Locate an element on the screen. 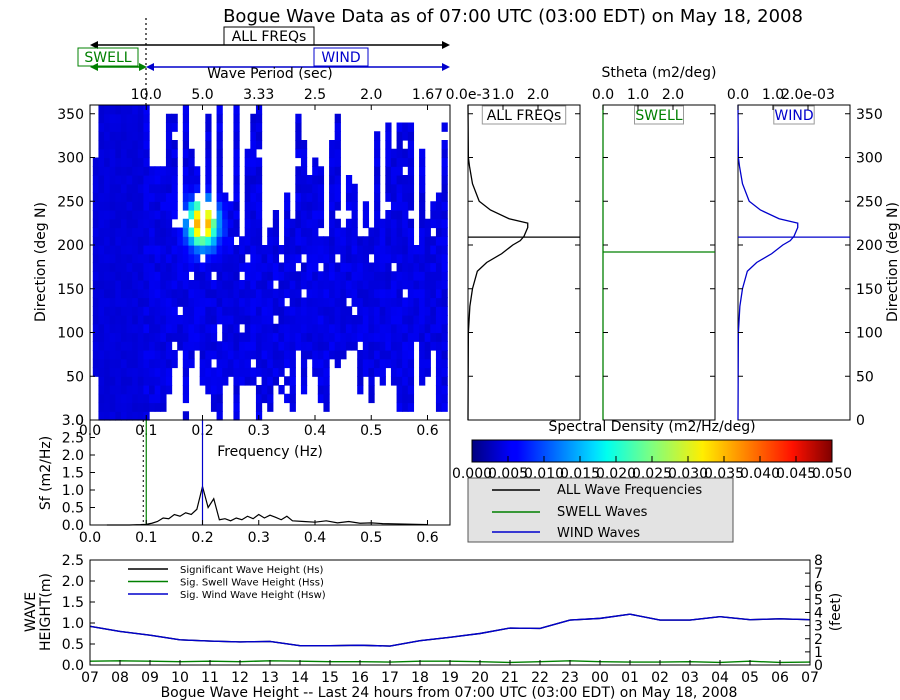 This screenshot has height=700, width=900. wave-height-legend-label: Sig. Wind Wave Height (Hsw) is located at coordinates (253, 595).